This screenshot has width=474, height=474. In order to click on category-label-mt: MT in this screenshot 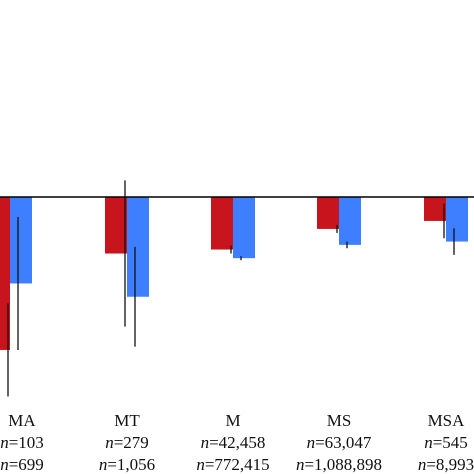, I will do `click(127, 420)`.